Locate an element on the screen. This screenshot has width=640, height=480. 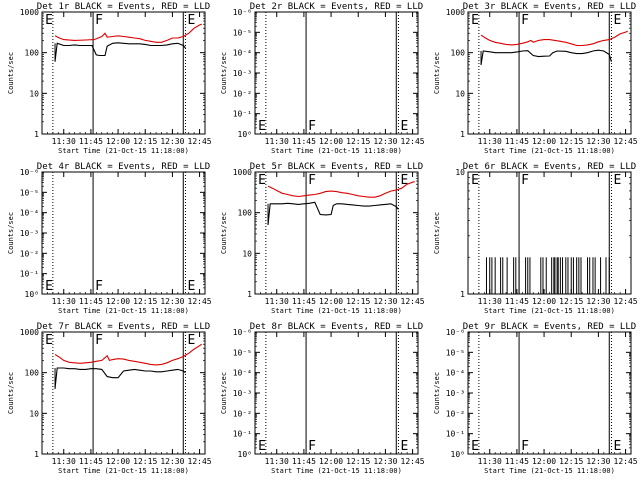
chart-title: Det 9r BLACK = Events, RED = LLD is located at coordinates (549, 327).